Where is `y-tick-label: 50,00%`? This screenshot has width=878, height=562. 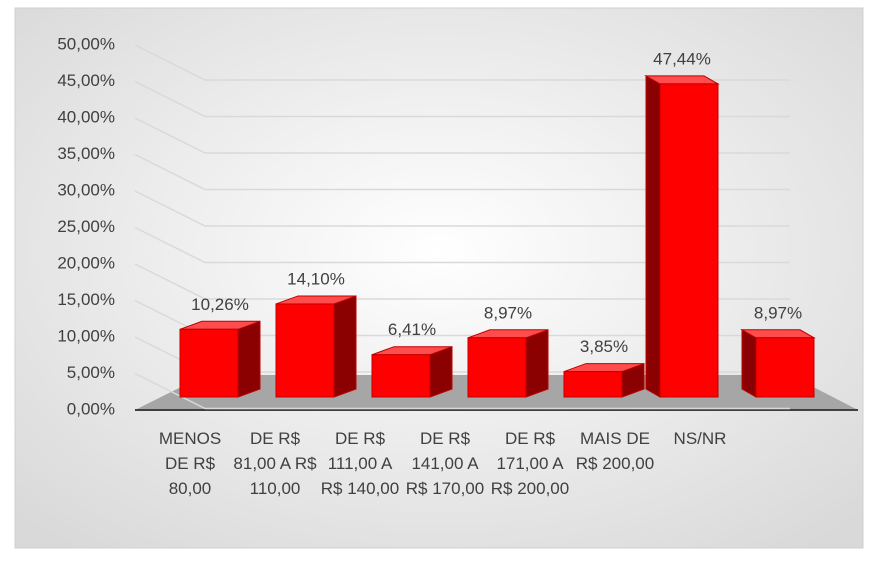
y-tick-label: 50,00% is located at coordinates (86, 43).